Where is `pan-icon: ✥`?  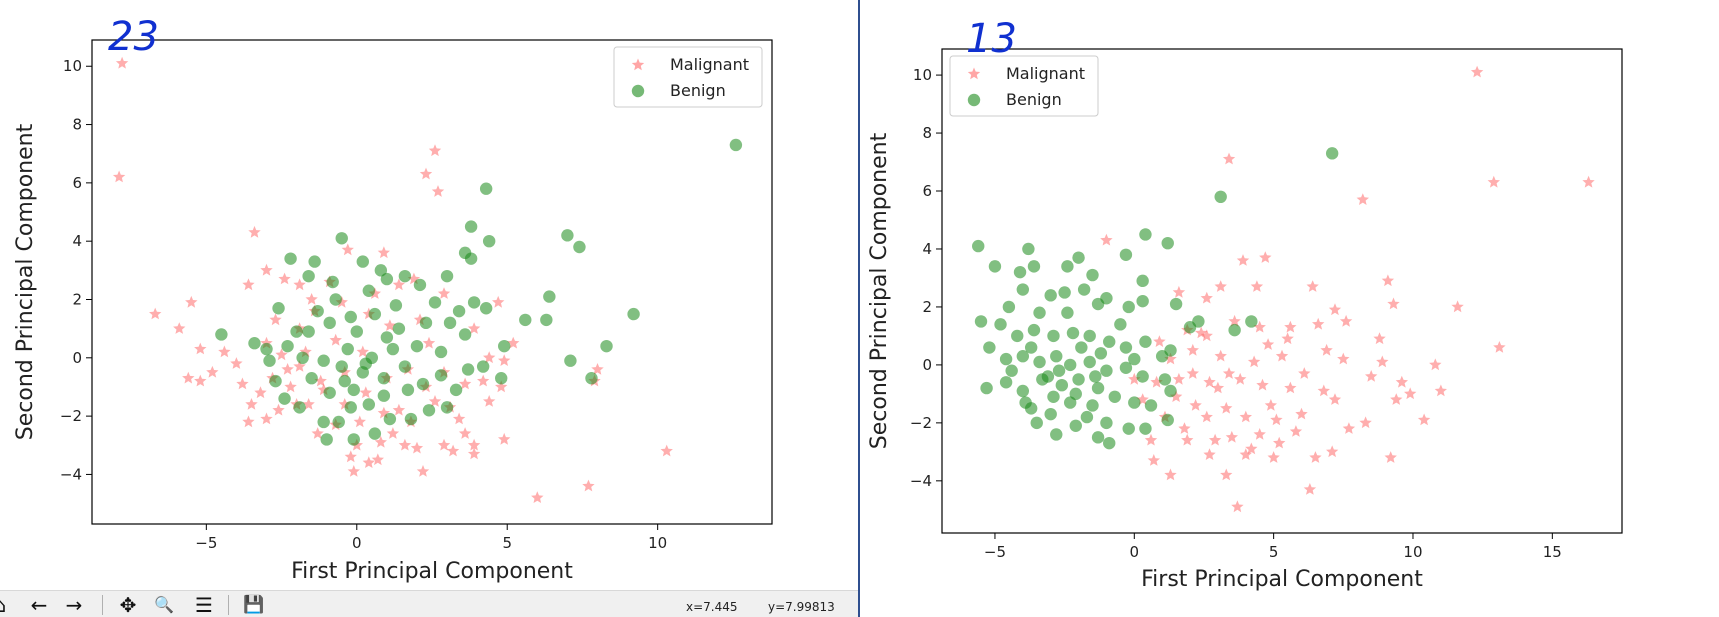 pan-icon: ✥ is located at coordinates (128, 605).